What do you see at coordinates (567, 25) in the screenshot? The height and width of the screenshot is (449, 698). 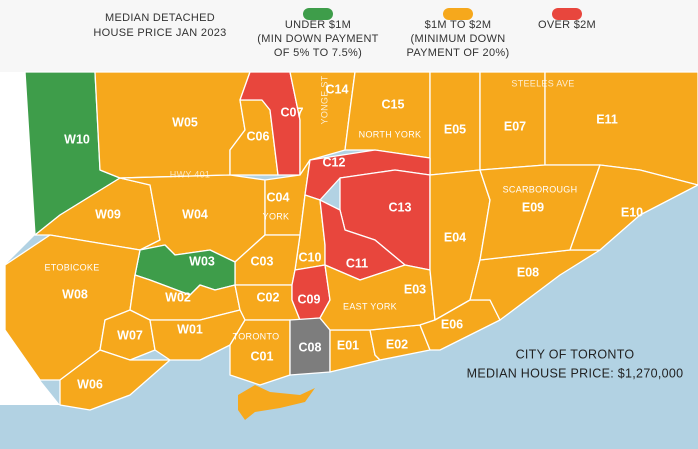 I see `legend-label: OVER $2M` at bounding box center [567, 25].